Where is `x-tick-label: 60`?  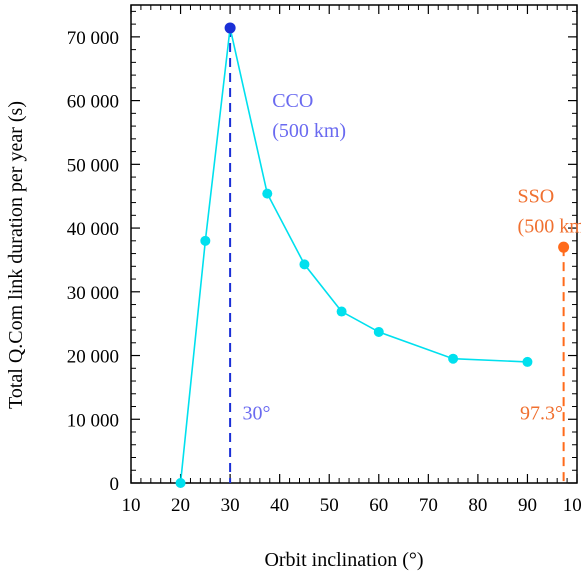 x-tick-label: 60 is located at coordinates (378, 505).